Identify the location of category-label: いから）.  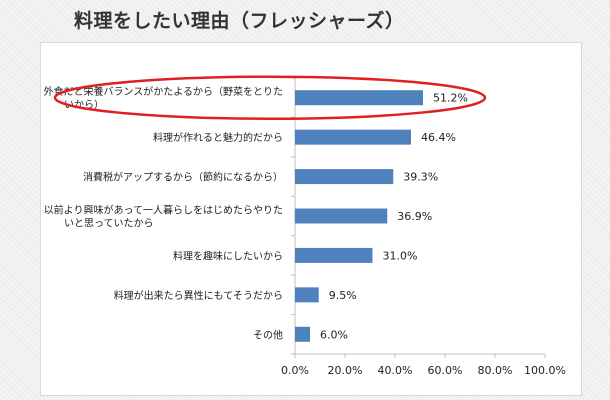
(84, 105).